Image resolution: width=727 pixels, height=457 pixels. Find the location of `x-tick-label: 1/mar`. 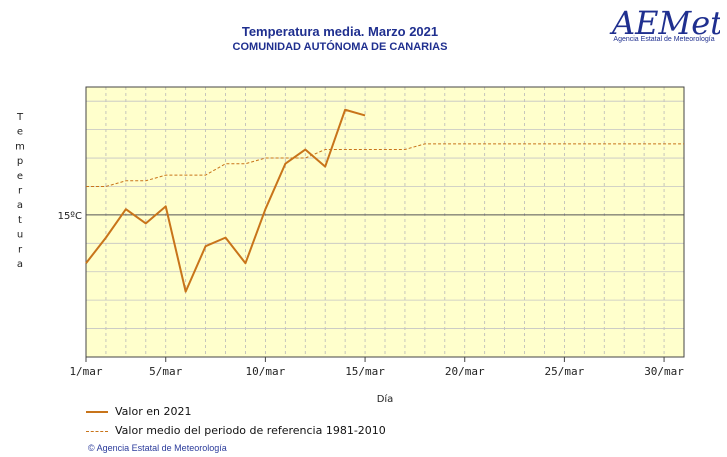

x-tick-label: 1/mar is located at coordinates (85, 371).